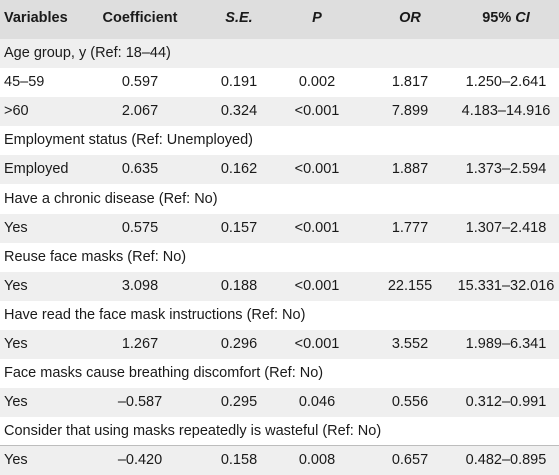 The width and height of the screenshot is (559, 475). Describe the element at coordinates (140, 460) in the screenshot. I see `cell-coefficient: –0.420` at that location.